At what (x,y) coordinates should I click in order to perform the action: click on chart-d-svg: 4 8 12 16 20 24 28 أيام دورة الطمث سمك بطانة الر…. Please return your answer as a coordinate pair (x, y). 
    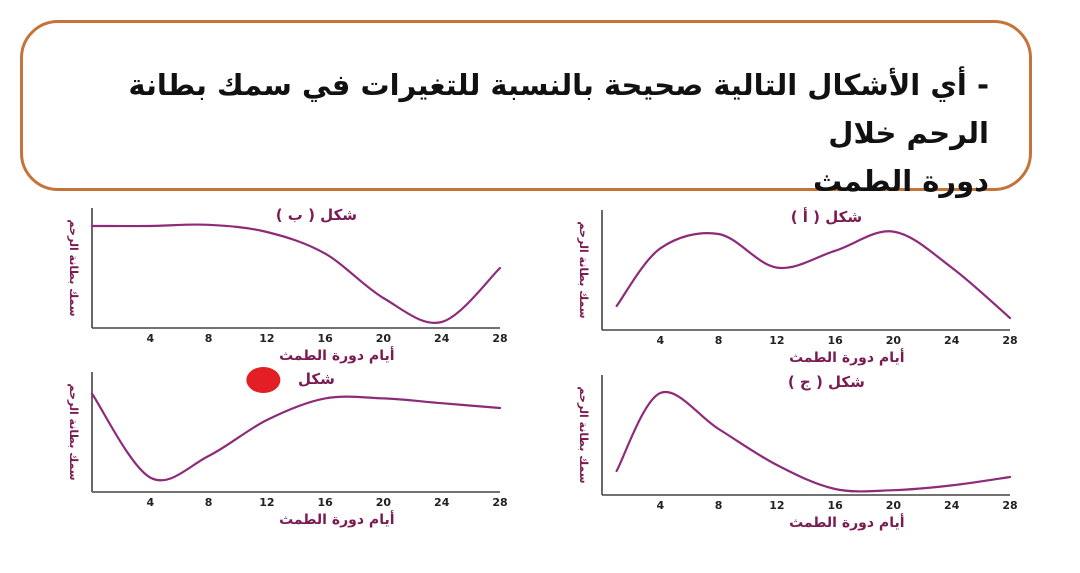
    Looking at the image, I should click on (287, 447).